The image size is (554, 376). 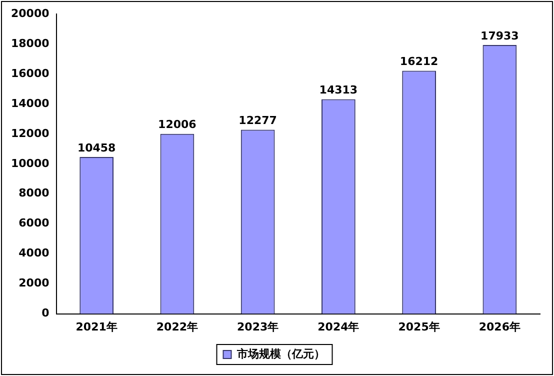 I want to click on y-tick-label: 6000, so click(x=34, y=223).